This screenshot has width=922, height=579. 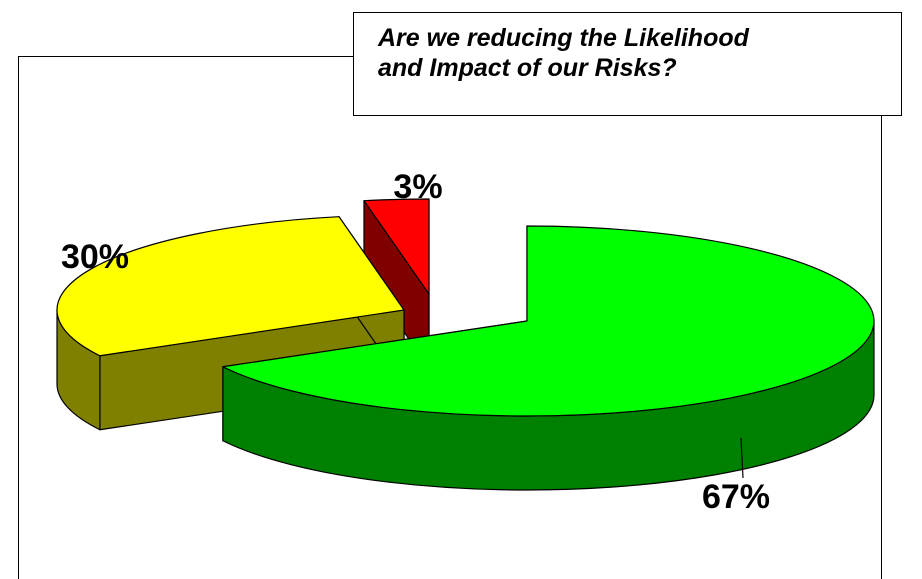 I want to click on data-label-2: 30%, so click(x=95, y=257).